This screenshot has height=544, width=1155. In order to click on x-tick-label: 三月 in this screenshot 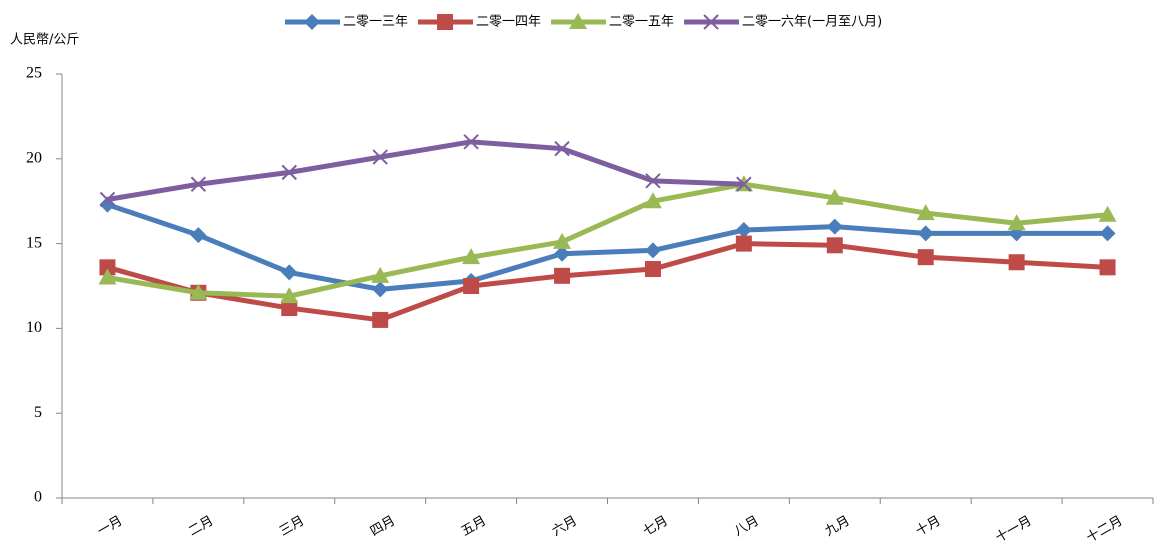, I will do `click(292, 527)`.